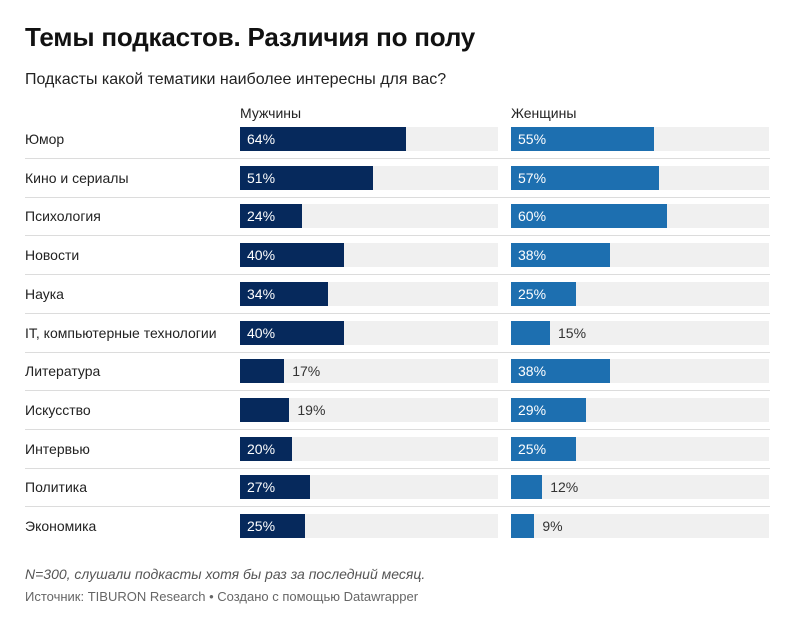 Image resolution: width=800 pixels, height=630 pixels. I want to click on series-header-women: Женщины, so click(544, 113).